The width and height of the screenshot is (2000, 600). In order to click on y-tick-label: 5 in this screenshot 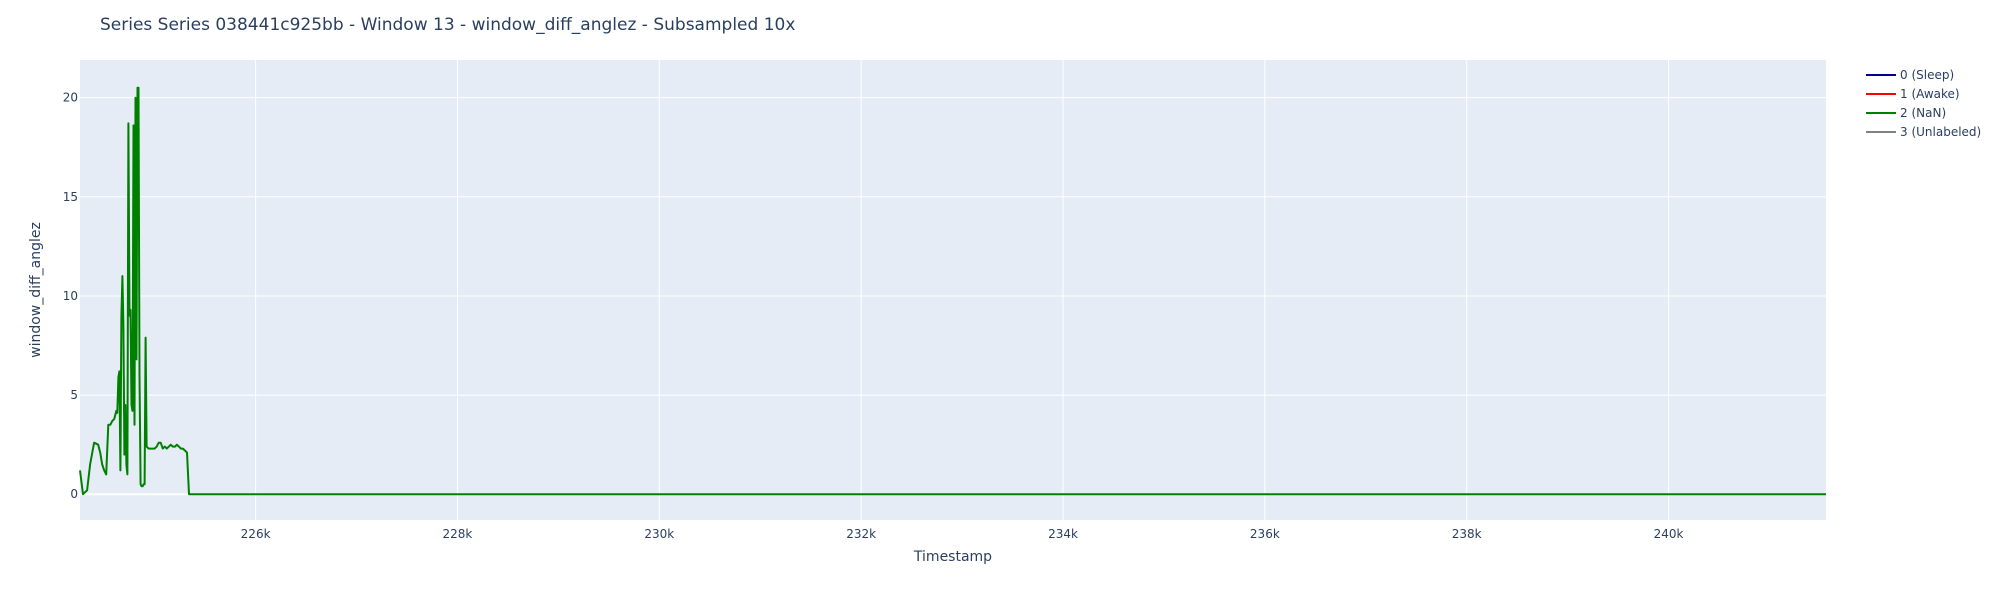, I will do `click(74, 395)`.